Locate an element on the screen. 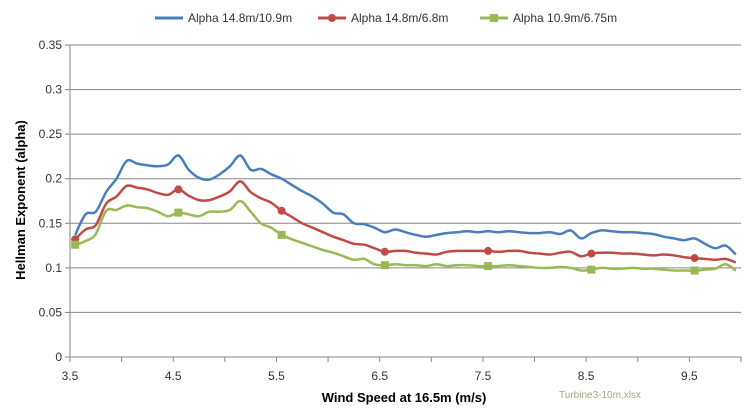 Image resolution: width=755 pixels, height=412 pixels. footnote-filename: Turbine3-10m.xlsx is located at coordinates (600, 395).